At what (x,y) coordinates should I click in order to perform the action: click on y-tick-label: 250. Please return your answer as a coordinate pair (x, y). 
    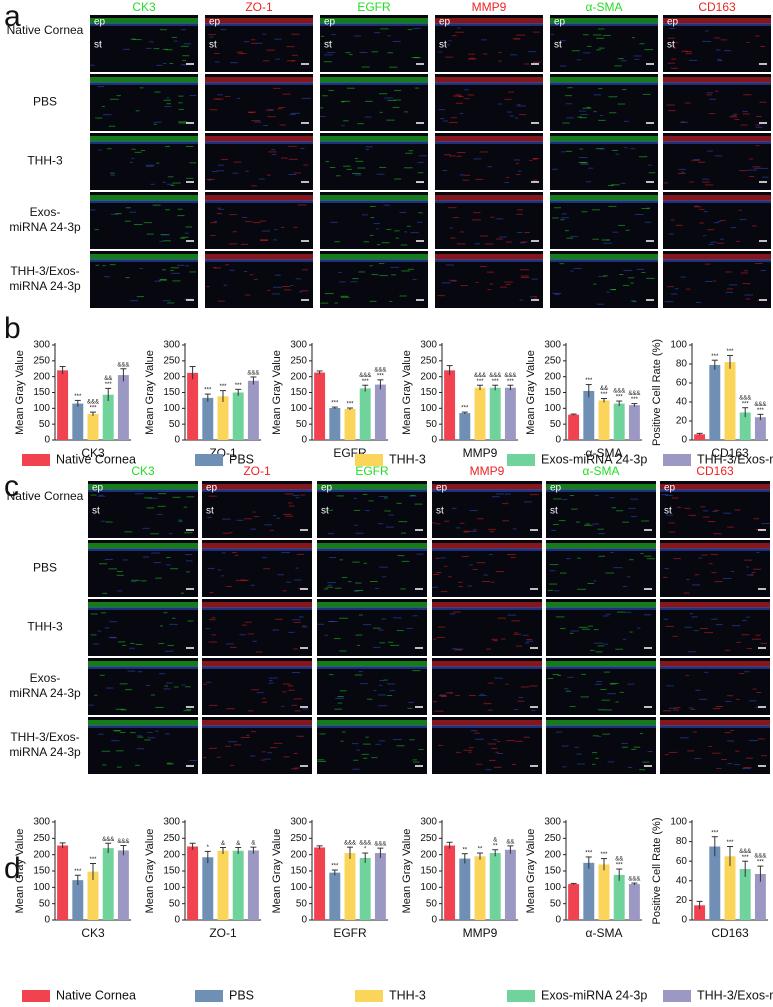
    Looking at the image, I should click on (298, 838).